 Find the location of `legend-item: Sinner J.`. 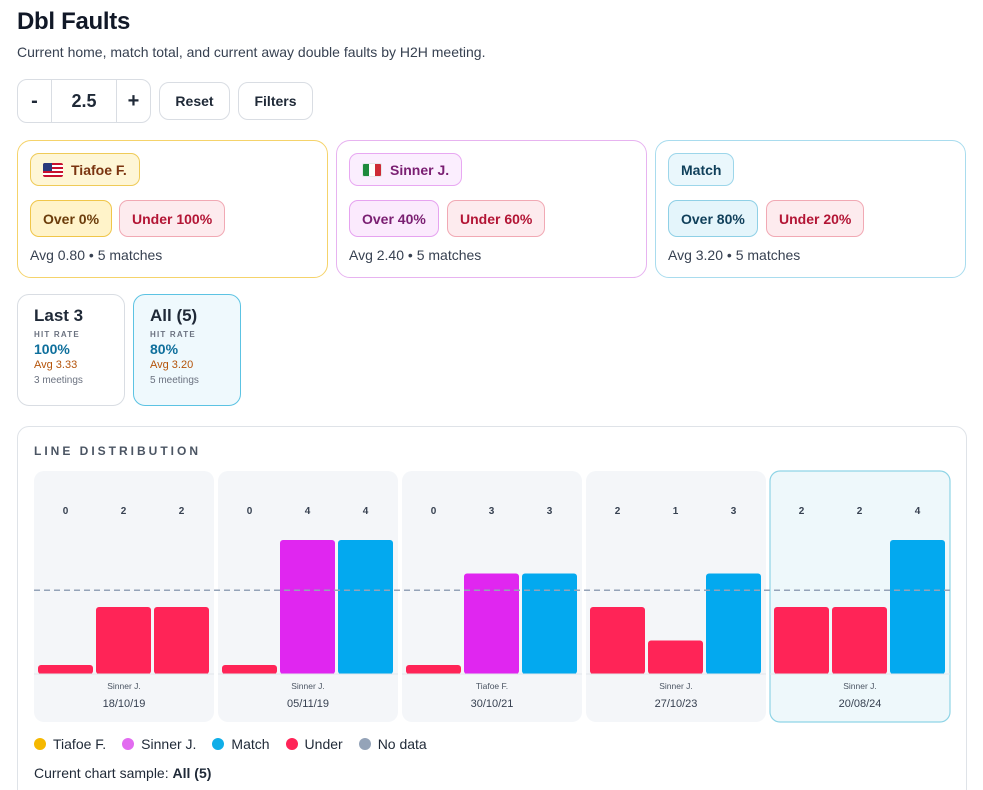

legend-item: Sinner J. is located at coordinates (159, 744).